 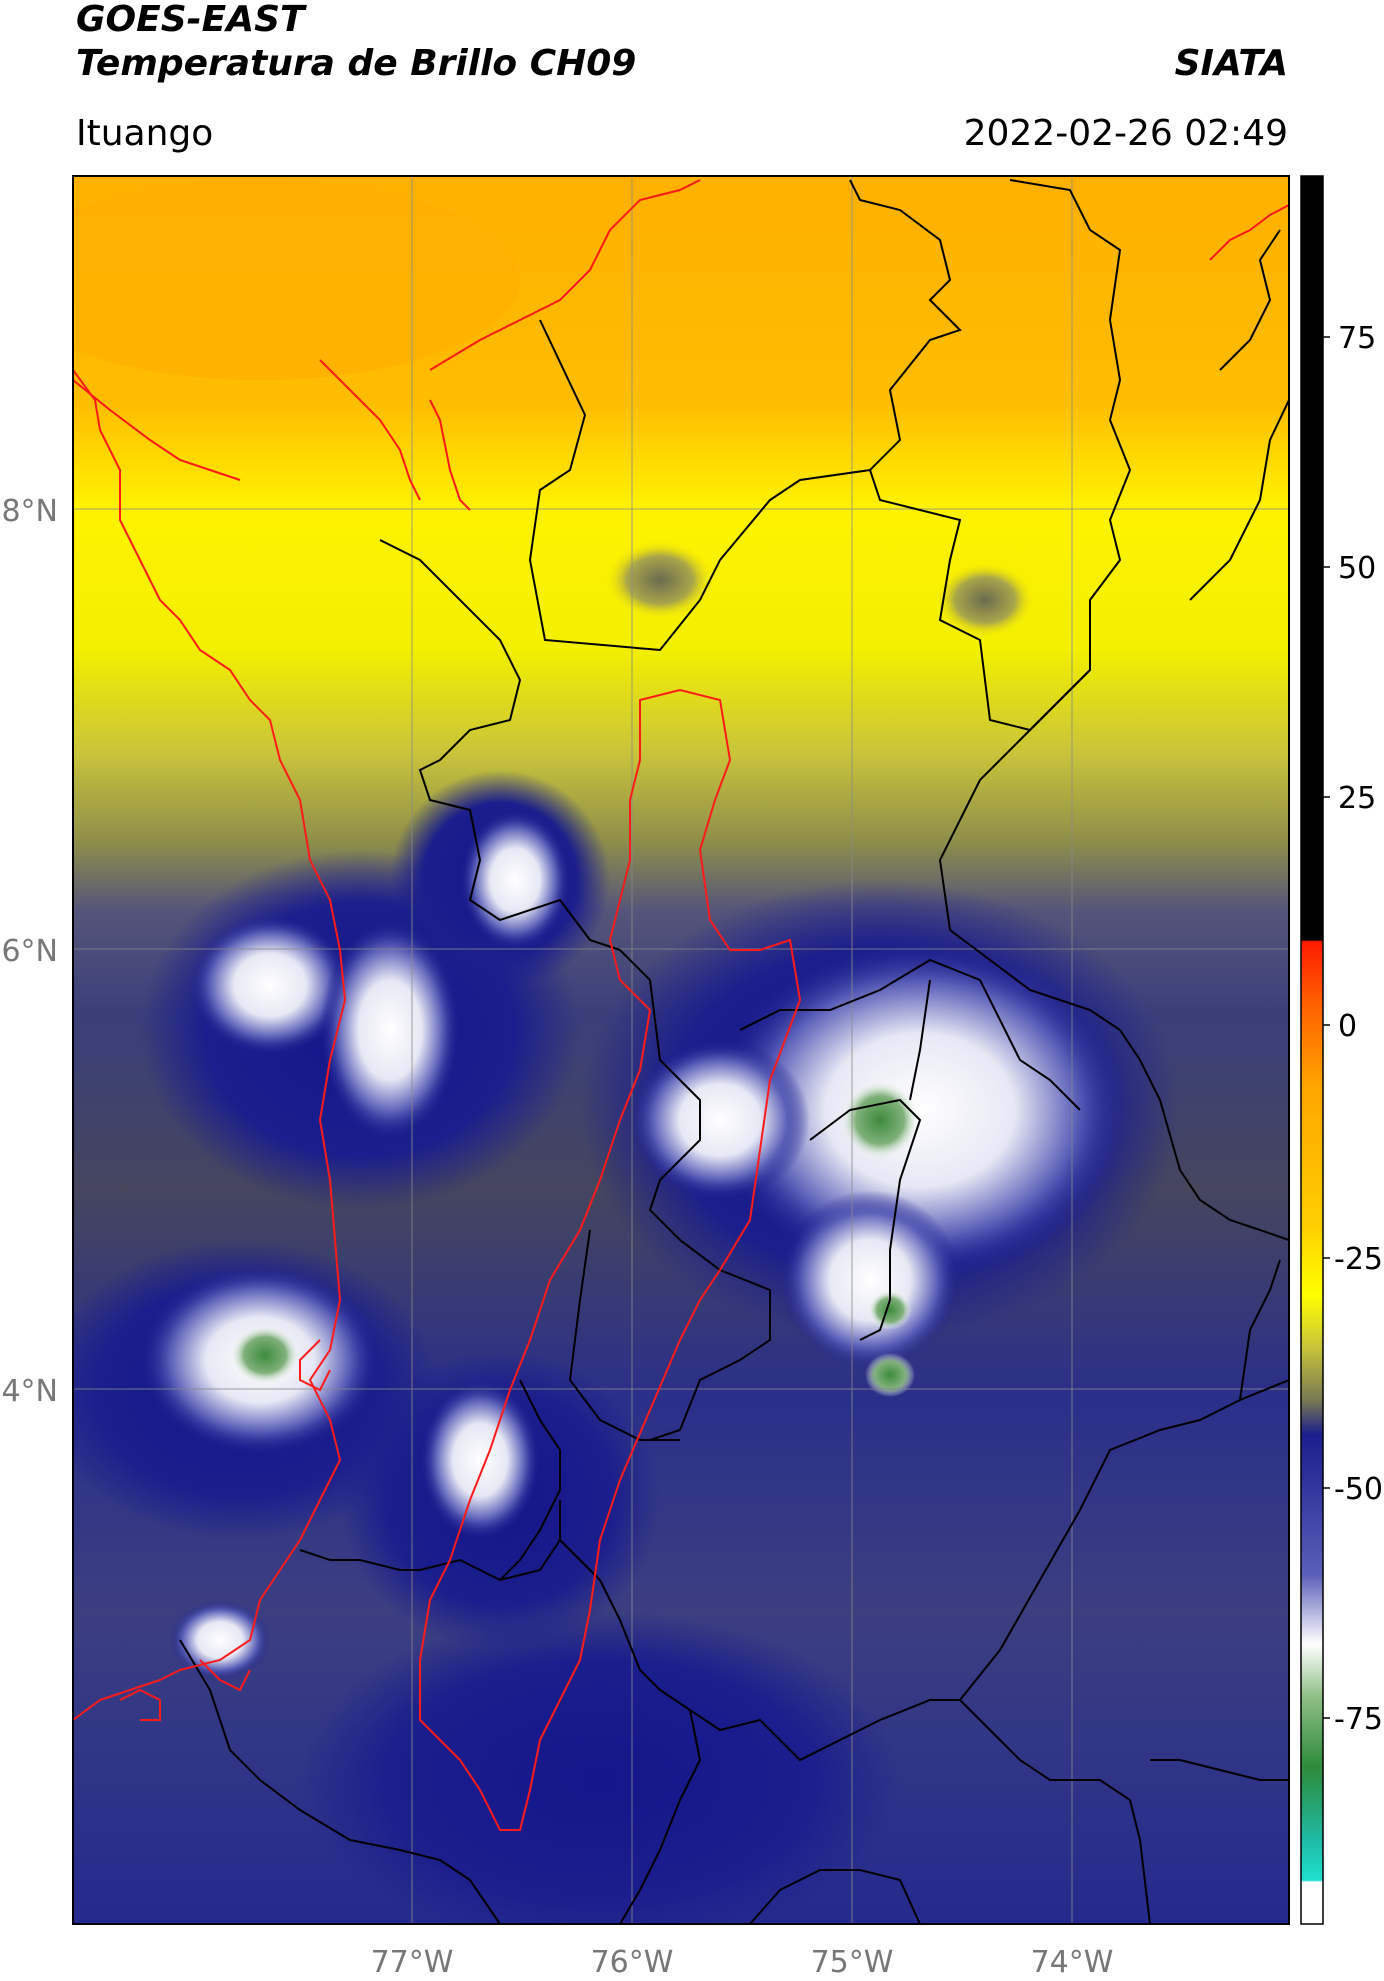 What do you see at coordinates (190, 20) in the screenshot?
I see `satellite-title: GOES-EAST` at bounding box center [190, 20].